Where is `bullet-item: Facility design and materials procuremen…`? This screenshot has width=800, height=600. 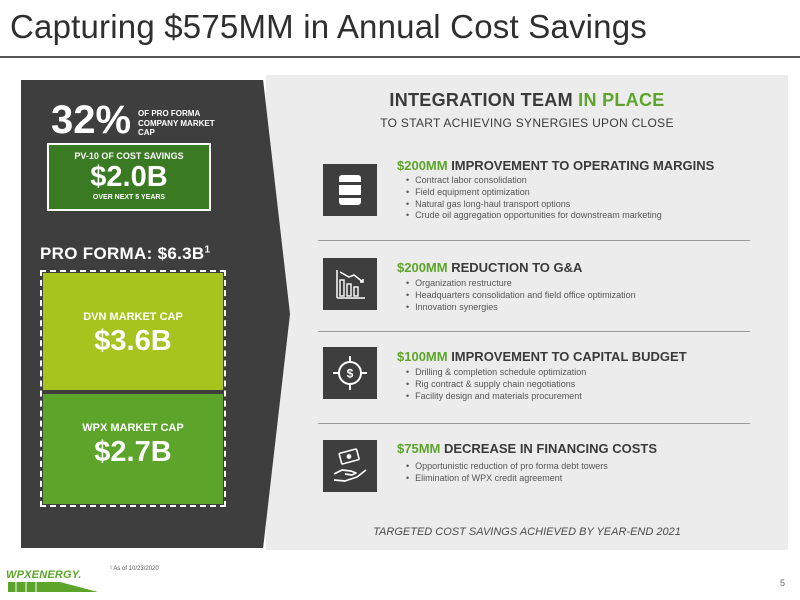
bullet-item: Facility design and materials procuremen… is located at coordinates (496, 397).